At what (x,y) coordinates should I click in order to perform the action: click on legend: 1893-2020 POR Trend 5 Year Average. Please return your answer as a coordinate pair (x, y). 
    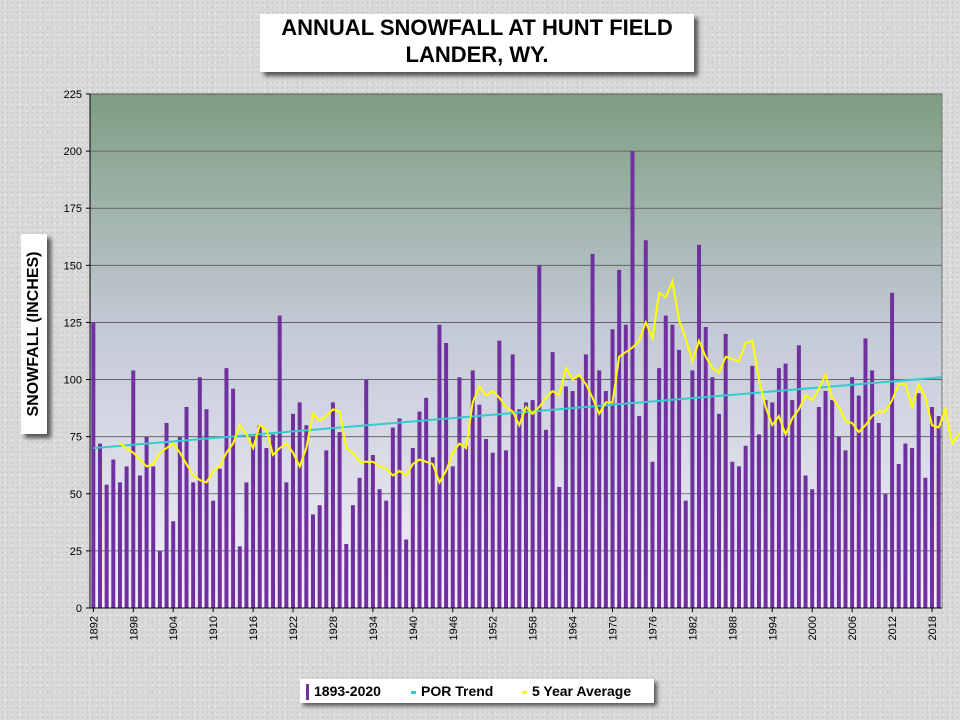
    Looking at the image, I should click on (477, 691).